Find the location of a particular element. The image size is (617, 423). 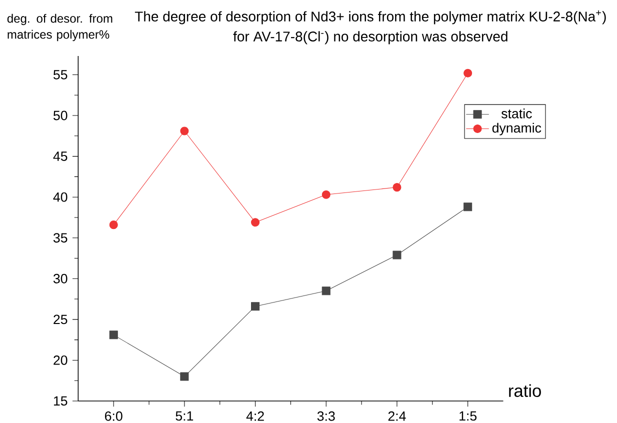

y-axis-title: deg. of desor. from matrices polymer% is located at coordinates (59, 28).